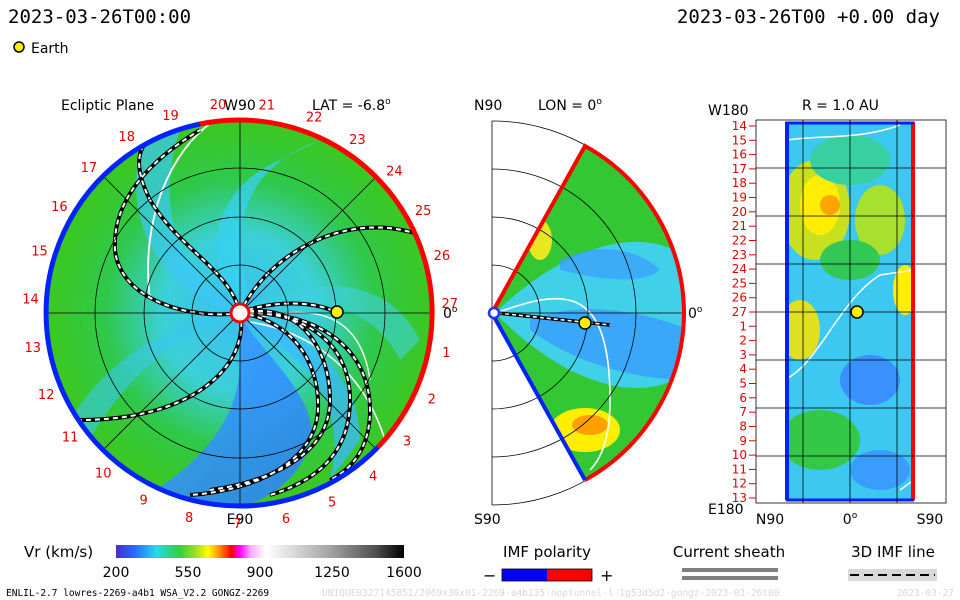 Image resolution: width=960 pixels, height=600 pixels. I want to click on imf-line-title: 3D IMF line, so click(893, 552).